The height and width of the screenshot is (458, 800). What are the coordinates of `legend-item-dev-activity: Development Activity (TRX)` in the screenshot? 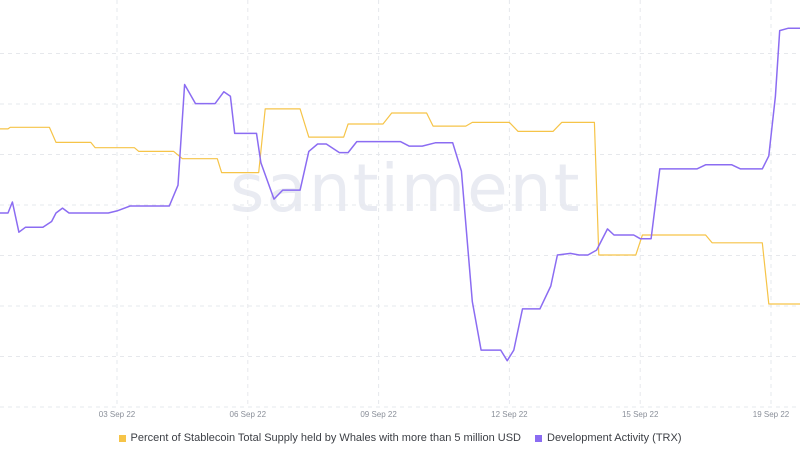 It's located at (608, 438).